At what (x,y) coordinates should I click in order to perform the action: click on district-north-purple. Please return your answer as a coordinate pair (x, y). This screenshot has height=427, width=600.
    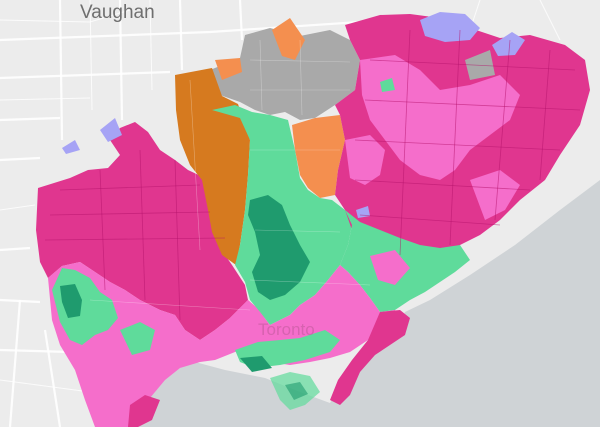
    Looking at the image, I should click on (450, 27).